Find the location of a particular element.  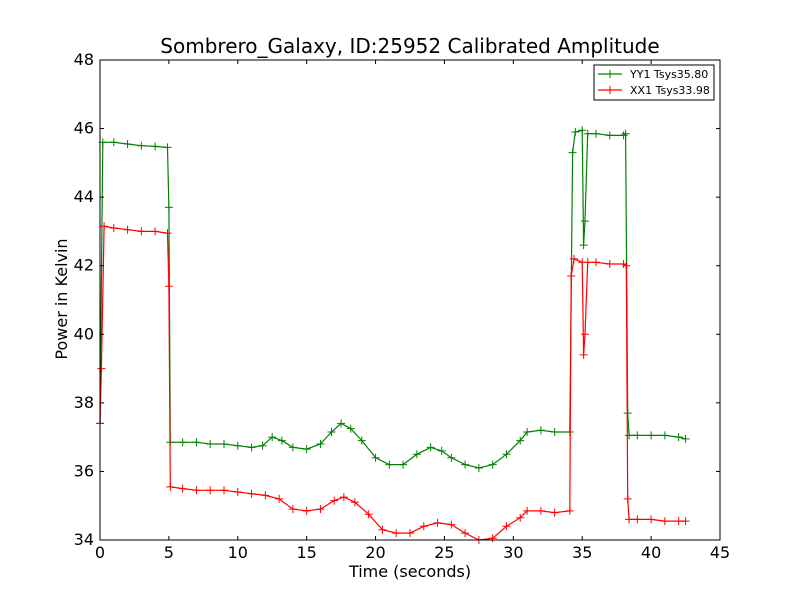

x-tick-label: 35 is located at coordinates (582, 552).